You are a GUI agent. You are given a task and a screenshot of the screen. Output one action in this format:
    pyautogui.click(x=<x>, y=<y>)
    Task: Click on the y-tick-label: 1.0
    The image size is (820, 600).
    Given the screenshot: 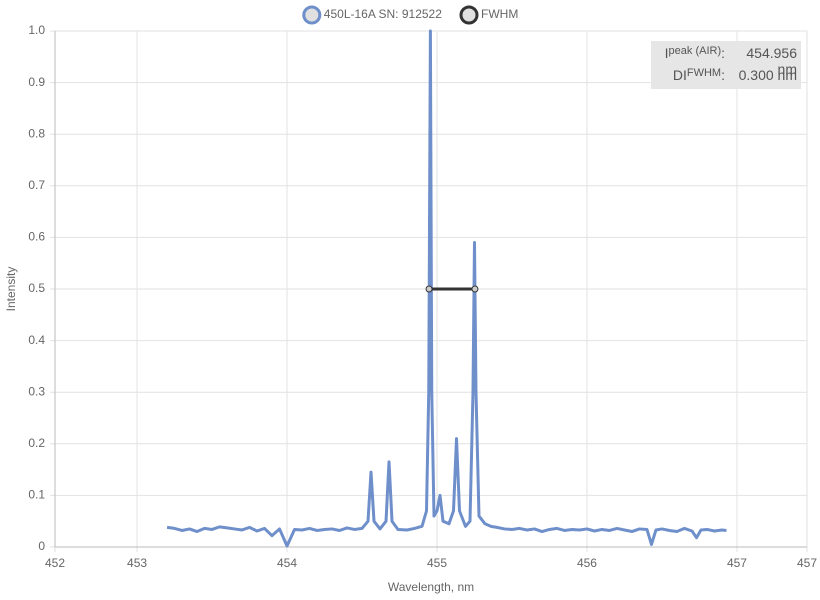 What is the action you would take?
    pyautogui.click(x=36, y=30)
    